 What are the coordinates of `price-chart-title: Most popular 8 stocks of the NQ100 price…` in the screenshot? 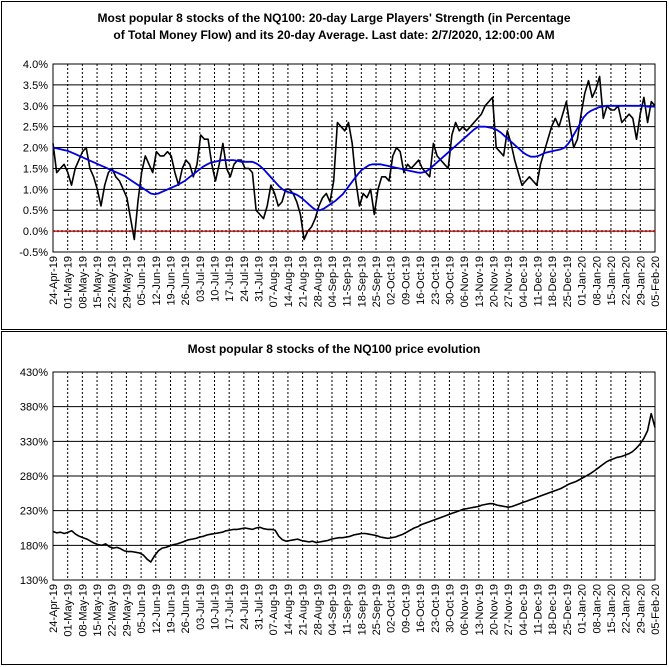 It's located at (334, 349).